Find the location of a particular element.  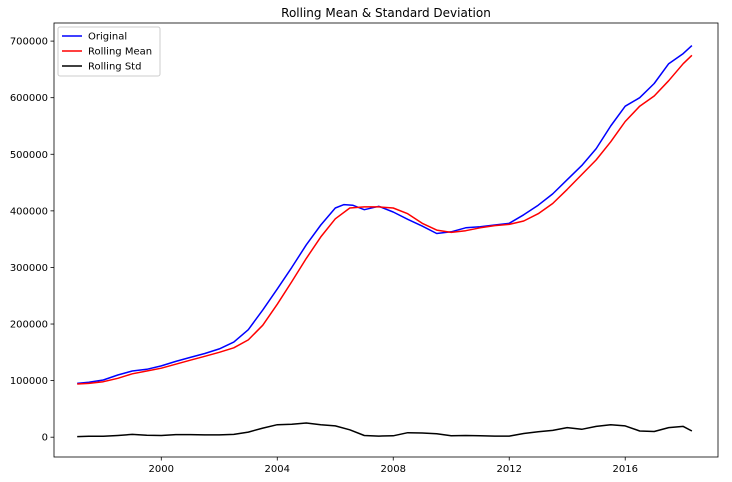

legend-box is located at coordinates (109, 51).